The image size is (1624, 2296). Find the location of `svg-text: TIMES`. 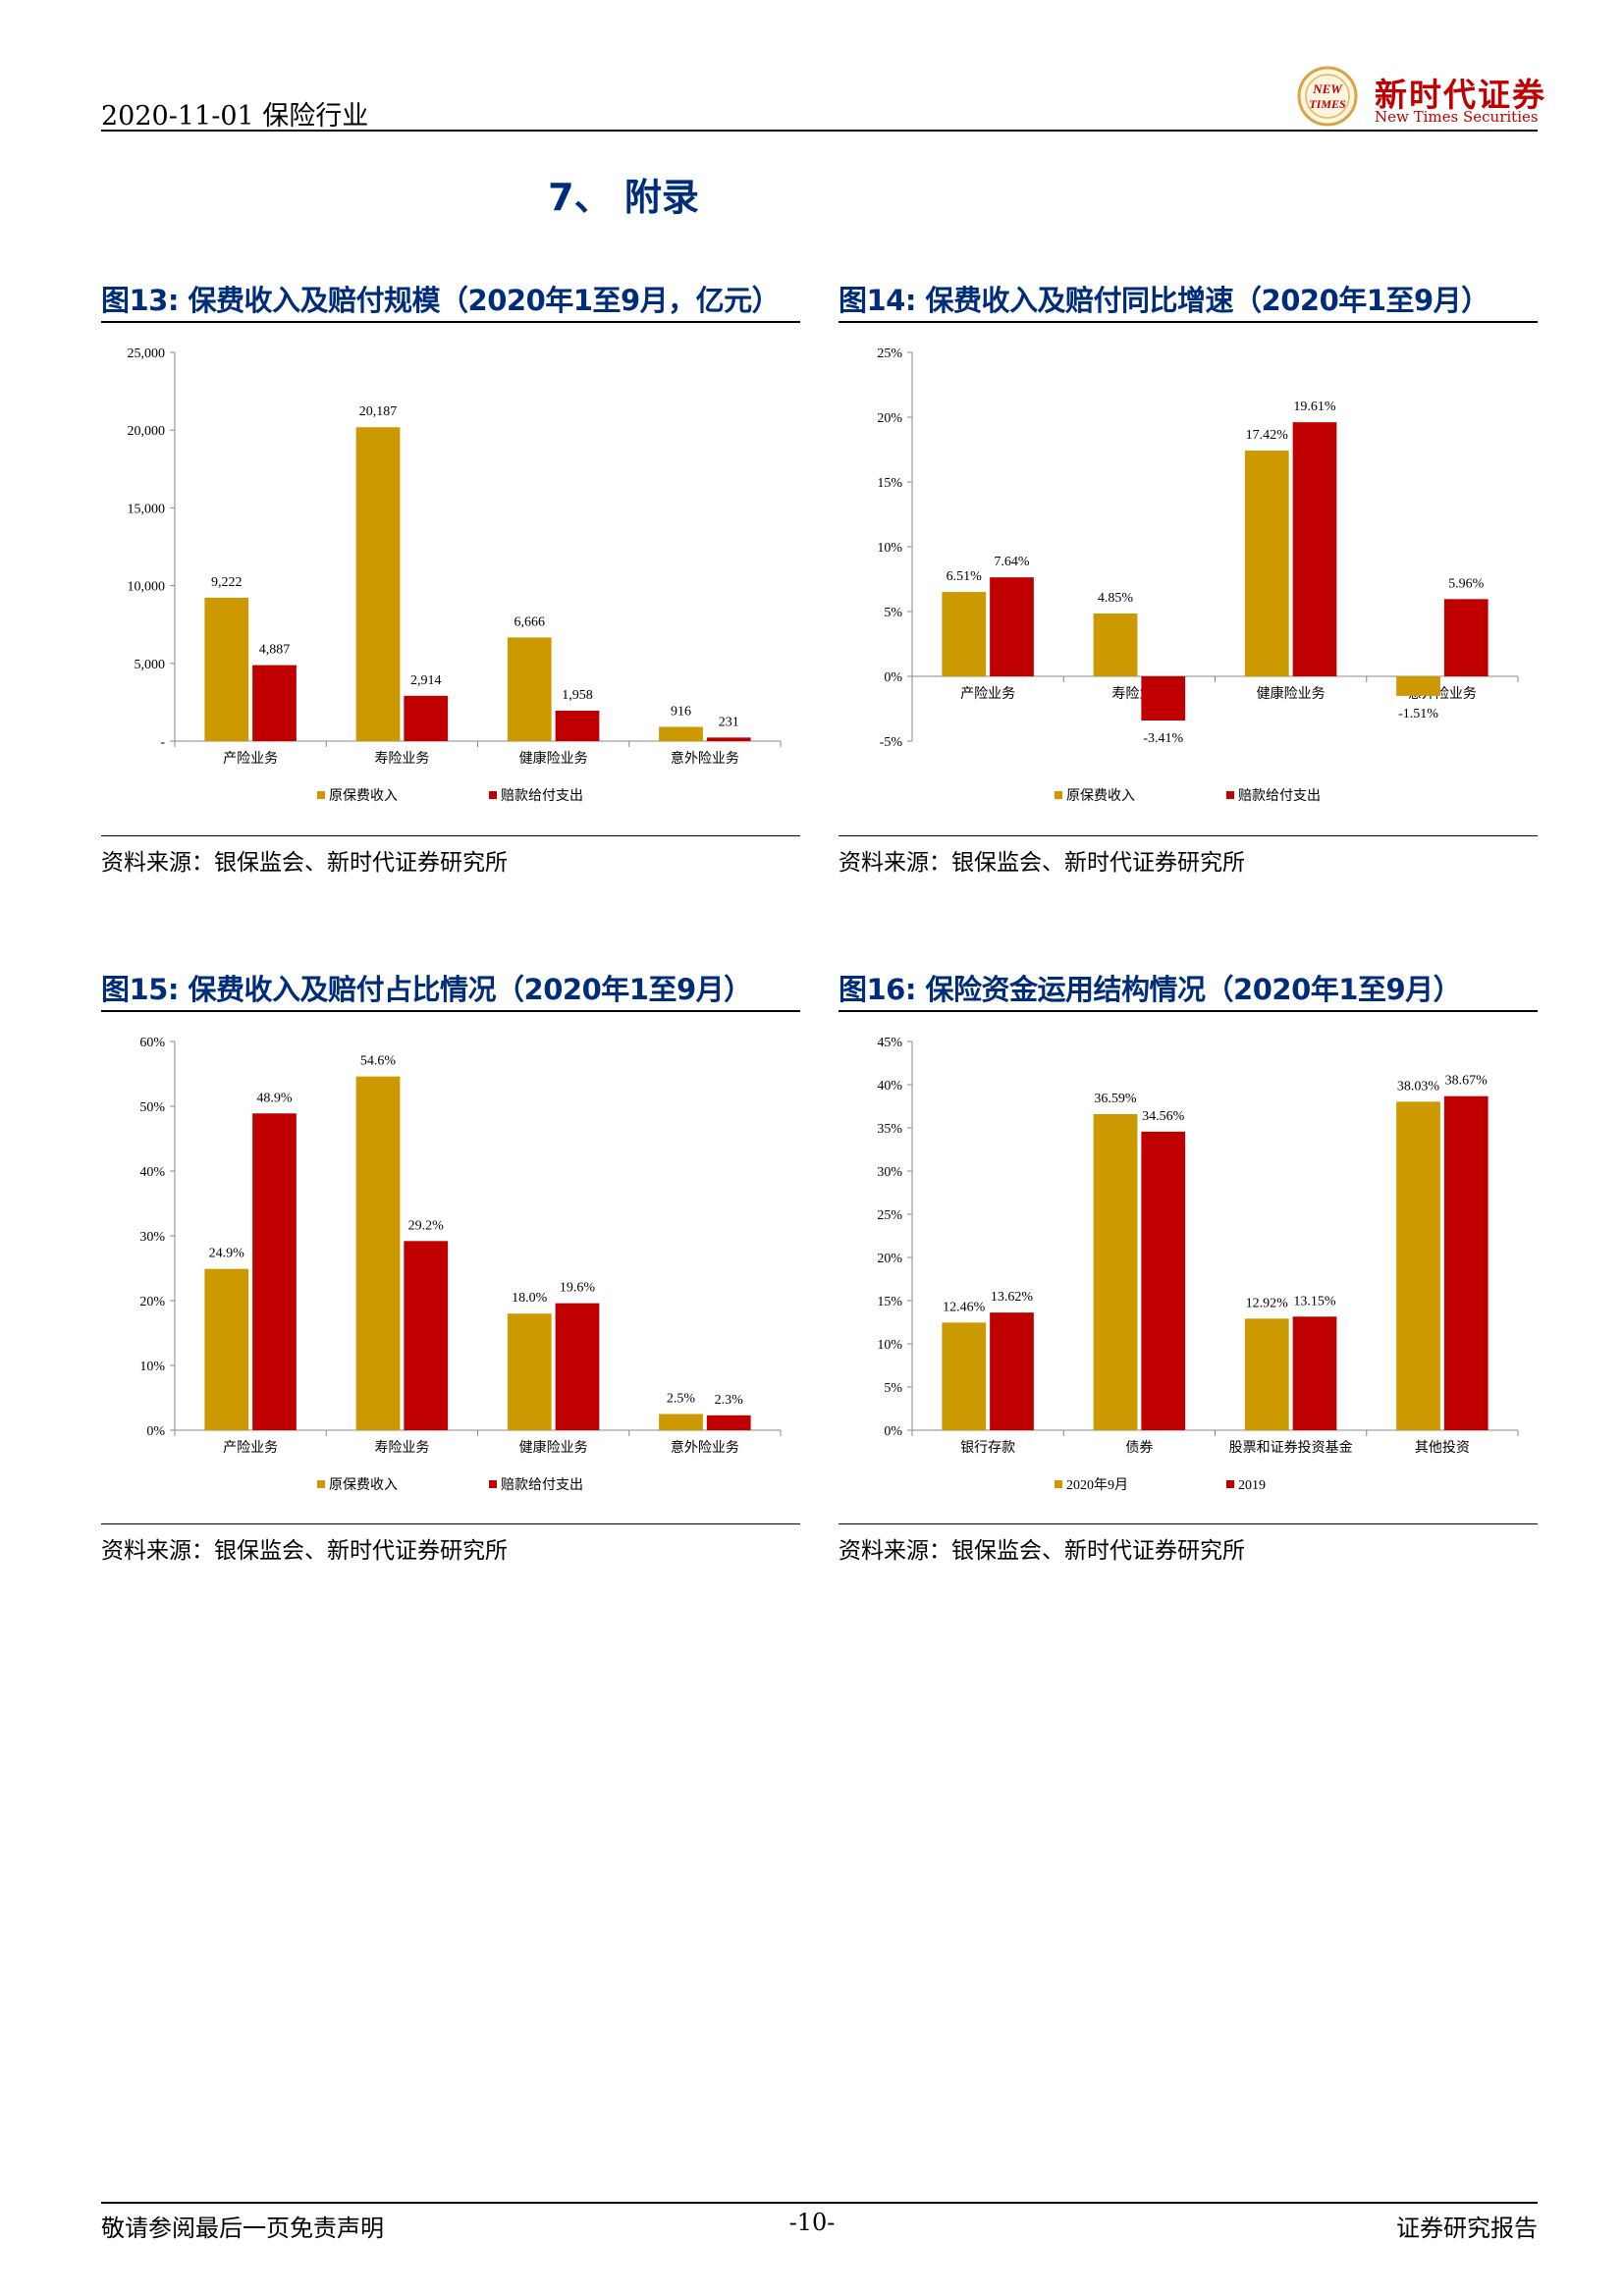

svg-text: TIMES is located at coordinates (1327, 104).